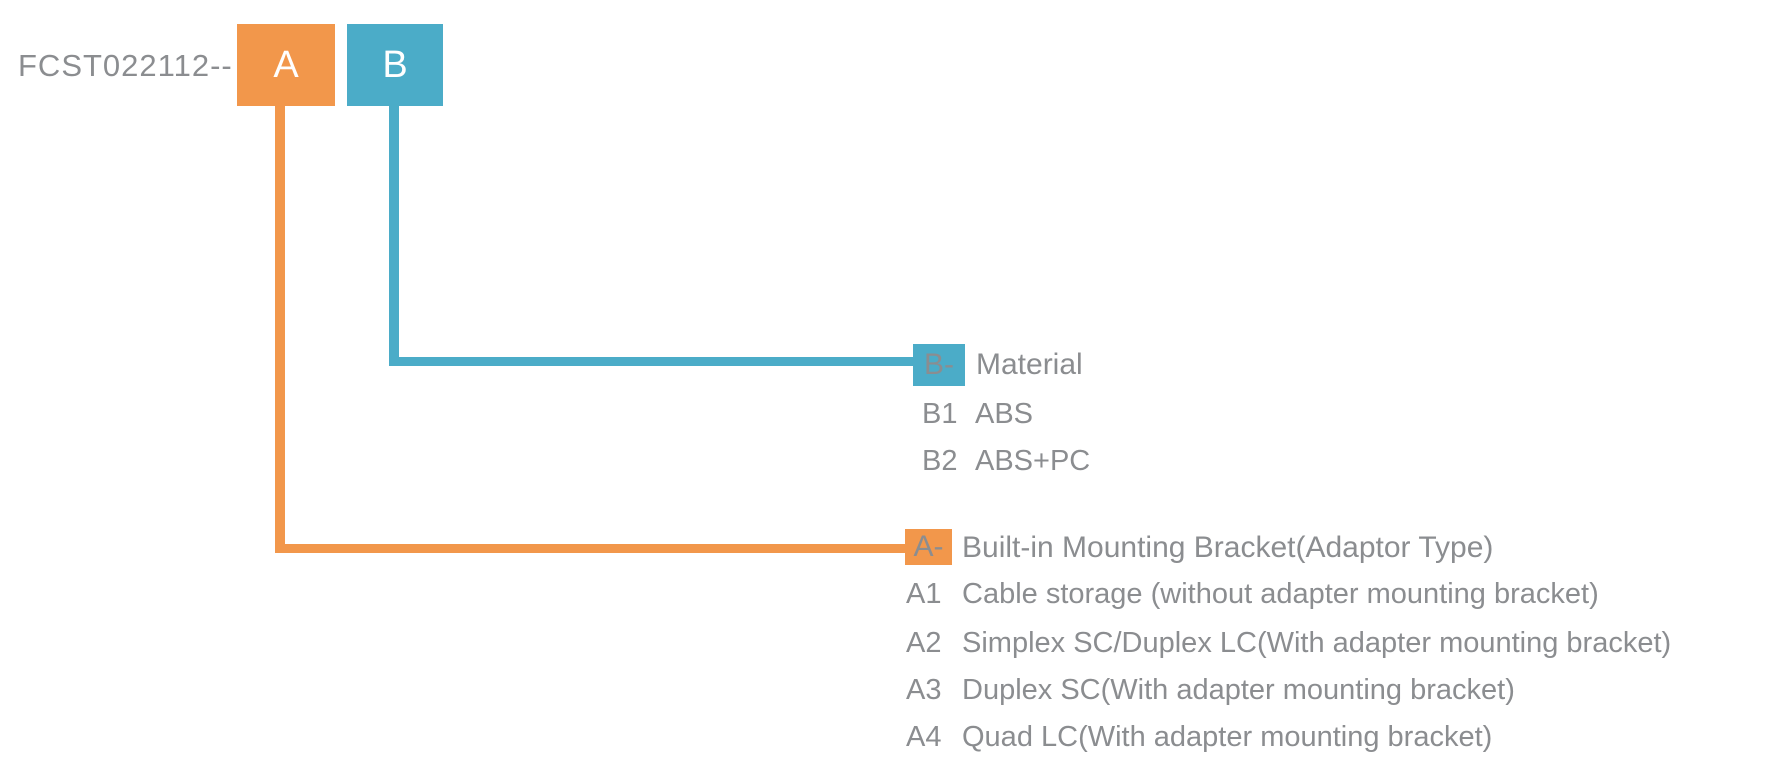 The height and width of the screenshot is (774, 1788). I want to click on option-b1-label: ABS, so click(1004, 414).